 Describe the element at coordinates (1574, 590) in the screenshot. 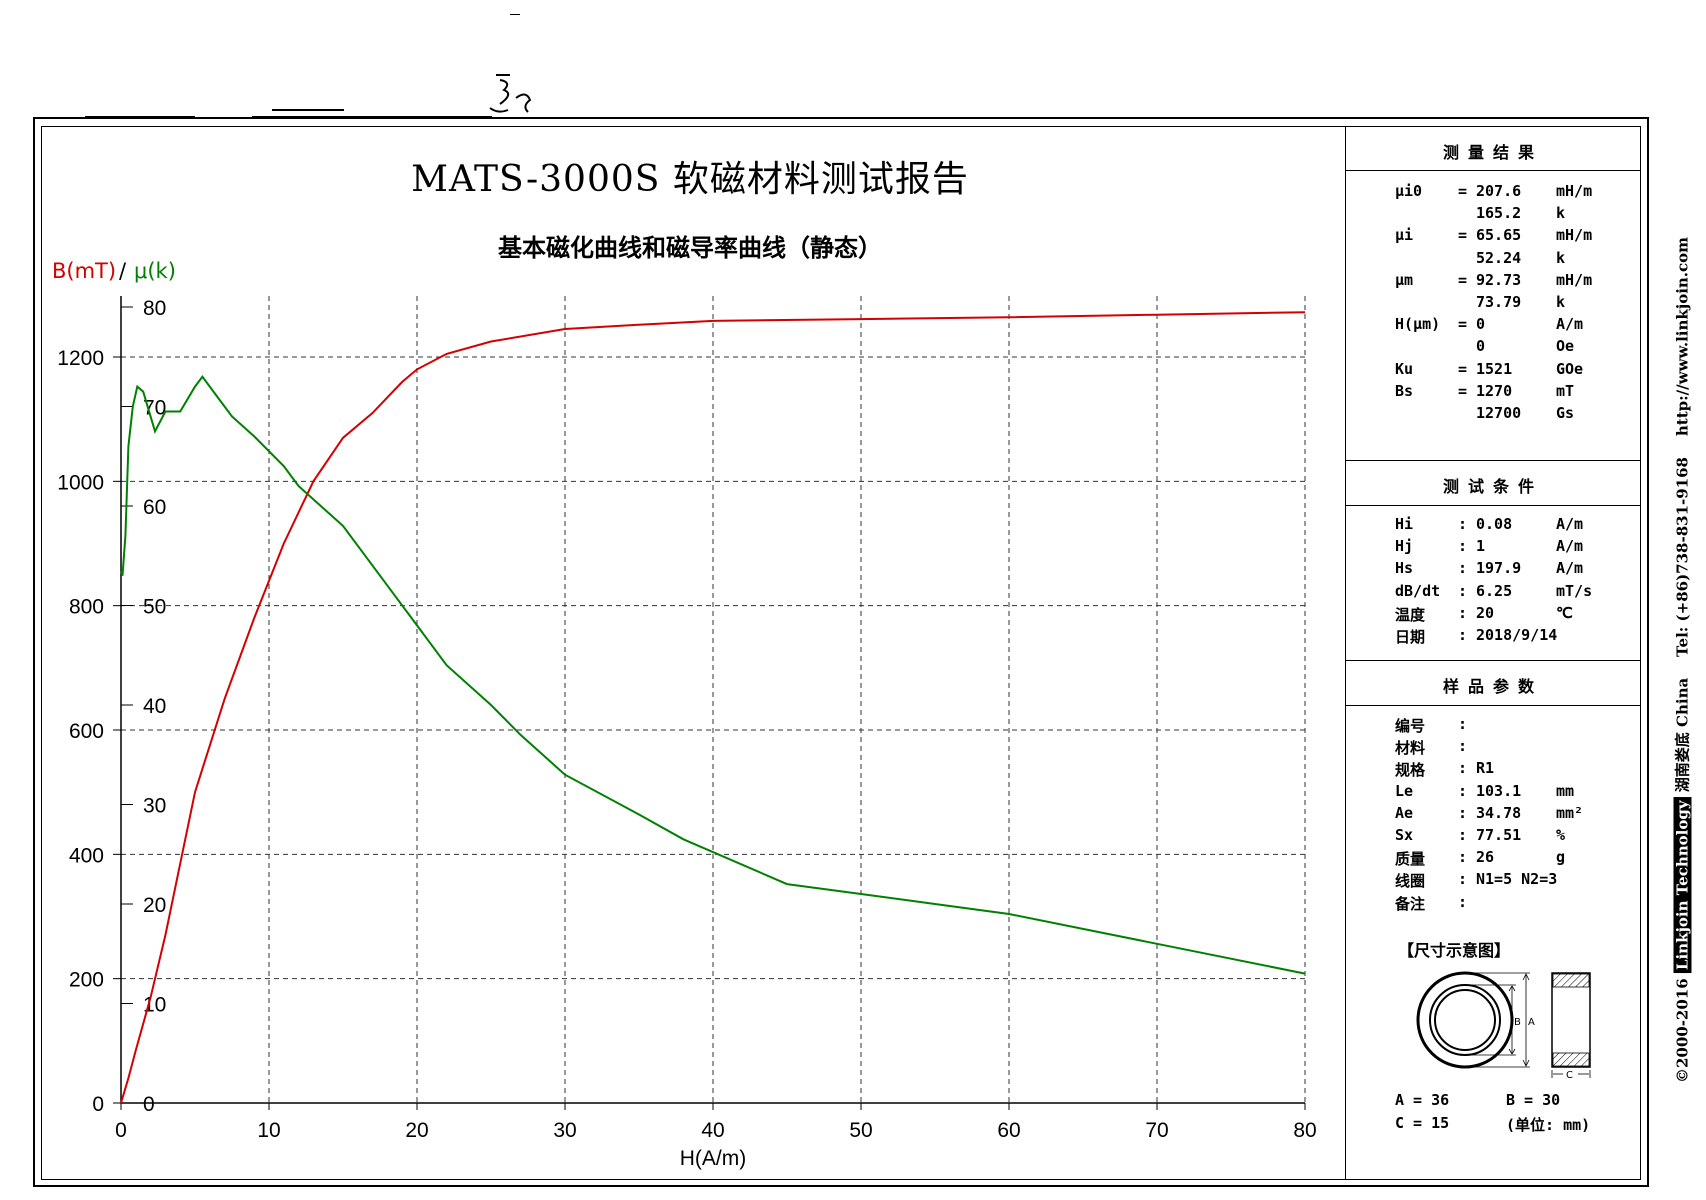

I see `condition-unit: mT/s` at that location.